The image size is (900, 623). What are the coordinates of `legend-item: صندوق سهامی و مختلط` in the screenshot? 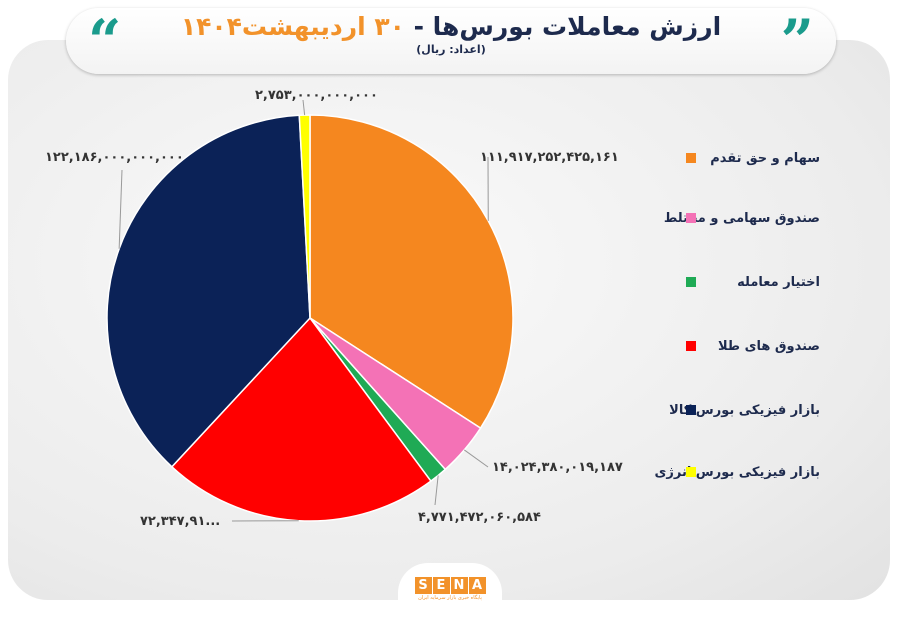 It's located at (742, 218).